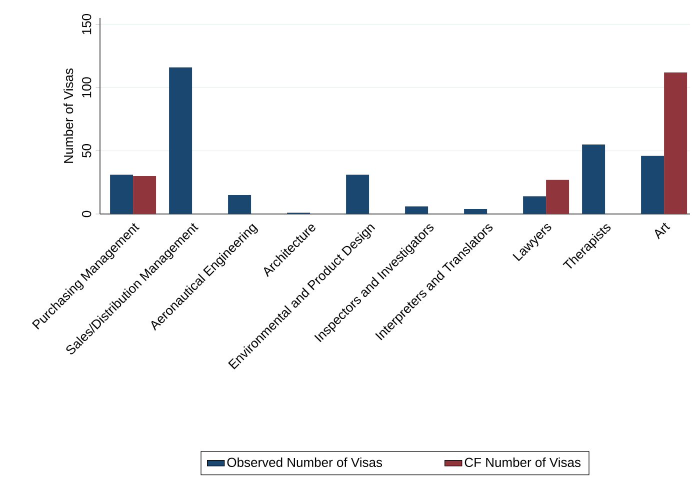  I want to click on x-tick-label: Art, so click(662, 231).